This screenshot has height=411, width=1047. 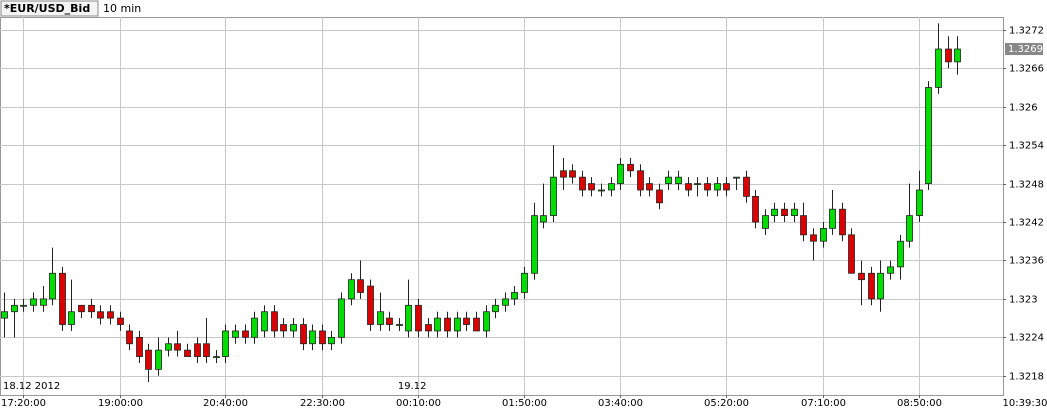 I want to click on y-tick-label: 1.3236, so click(x=1026, y=261).